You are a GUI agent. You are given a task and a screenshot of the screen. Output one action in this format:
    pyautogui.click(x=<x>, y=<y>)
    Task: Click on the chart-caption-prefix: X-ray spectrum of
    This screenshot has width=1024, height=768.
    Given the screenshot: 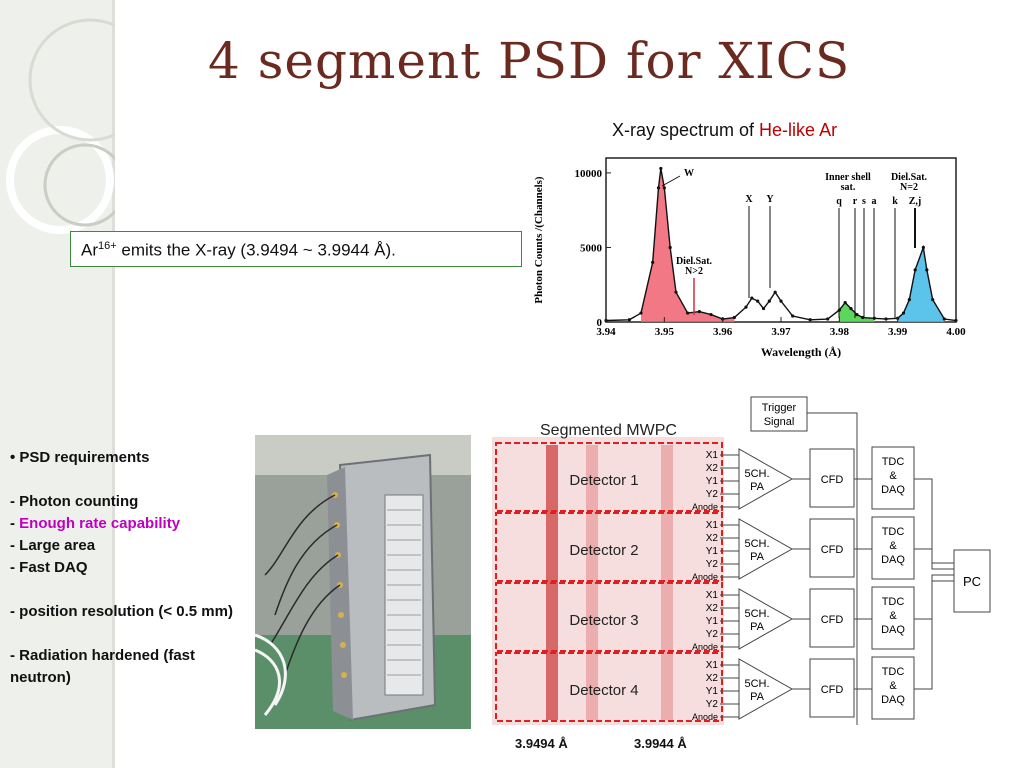 What is the action you would take?
    pyautogui.click(x=686, y=130)
    